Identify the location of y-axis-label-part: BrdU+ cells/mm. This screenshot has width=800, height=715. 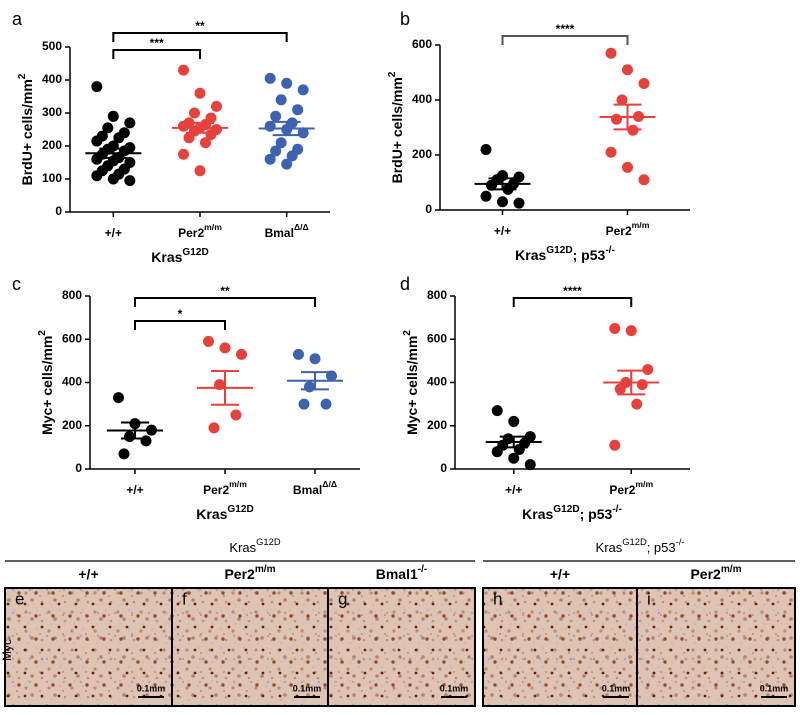
(27, 132).